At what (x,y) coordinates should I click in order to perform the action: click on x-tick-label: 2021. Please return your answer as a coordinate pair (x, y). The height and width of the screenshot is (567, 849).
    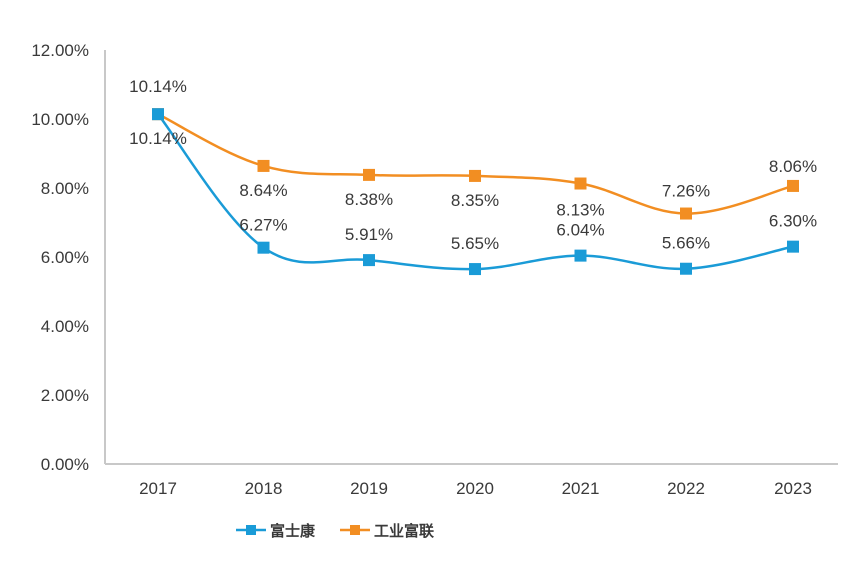
    Looking at the image, I should click on (581, 488).